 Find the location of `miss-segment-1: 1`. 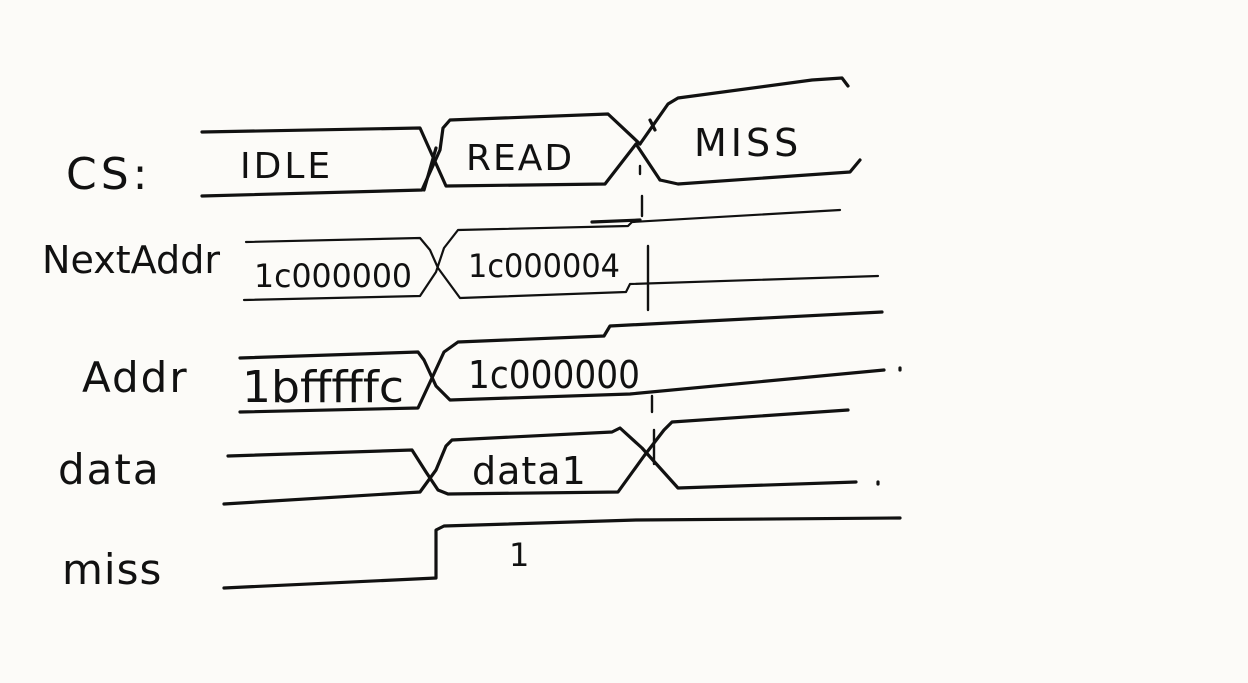

miss-segment-1: 1 is located at coordinates (519, 555).